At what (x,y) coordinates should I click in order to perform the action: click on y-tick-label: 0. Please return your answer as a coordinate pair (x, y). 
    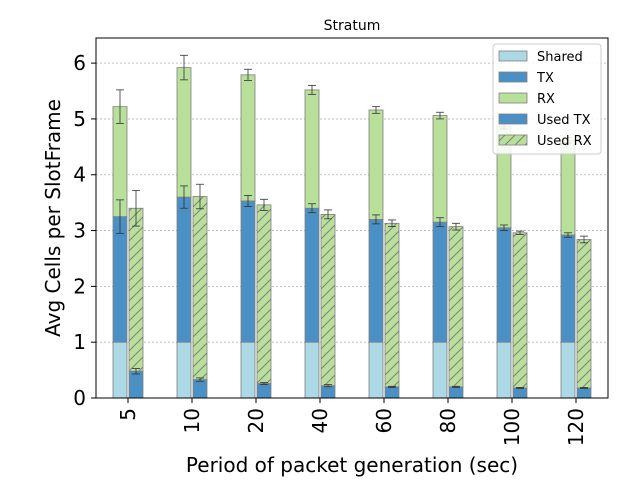
    Looking at the image, I should click on (79, 398).